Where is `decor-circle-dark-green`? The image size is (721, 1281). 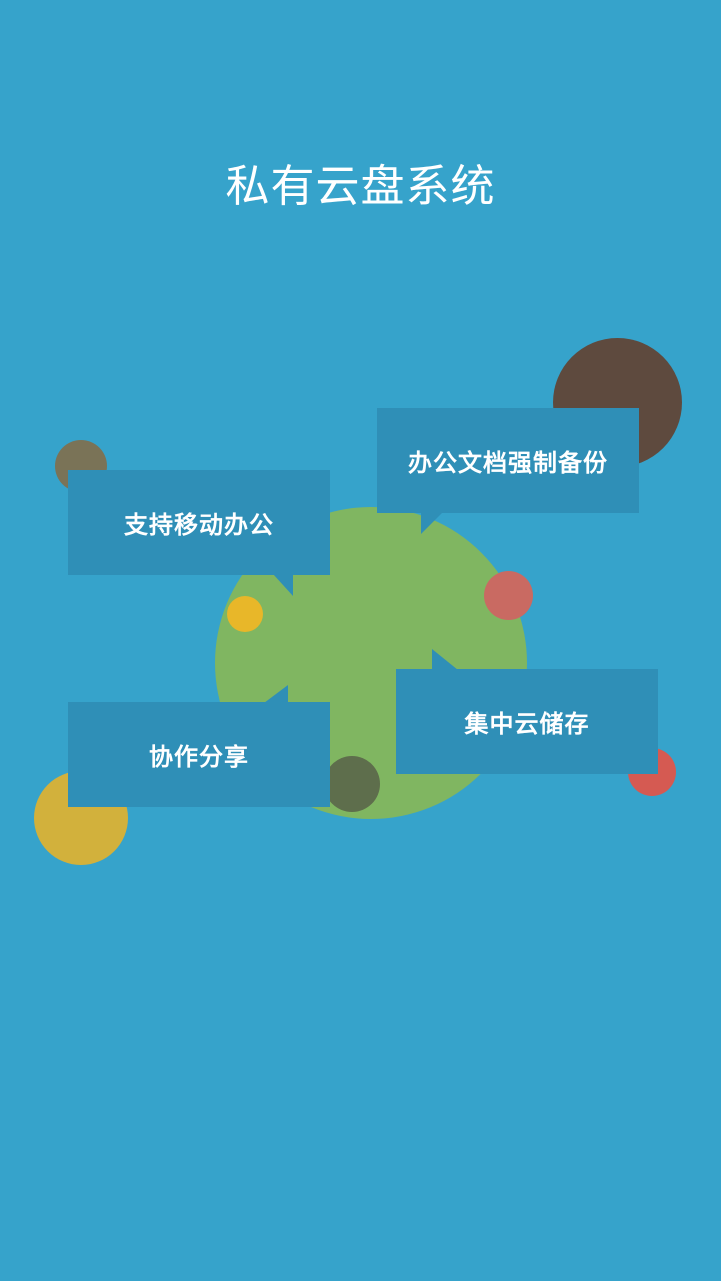
decor-circle-dark-green is located at coordinates (352, 784).